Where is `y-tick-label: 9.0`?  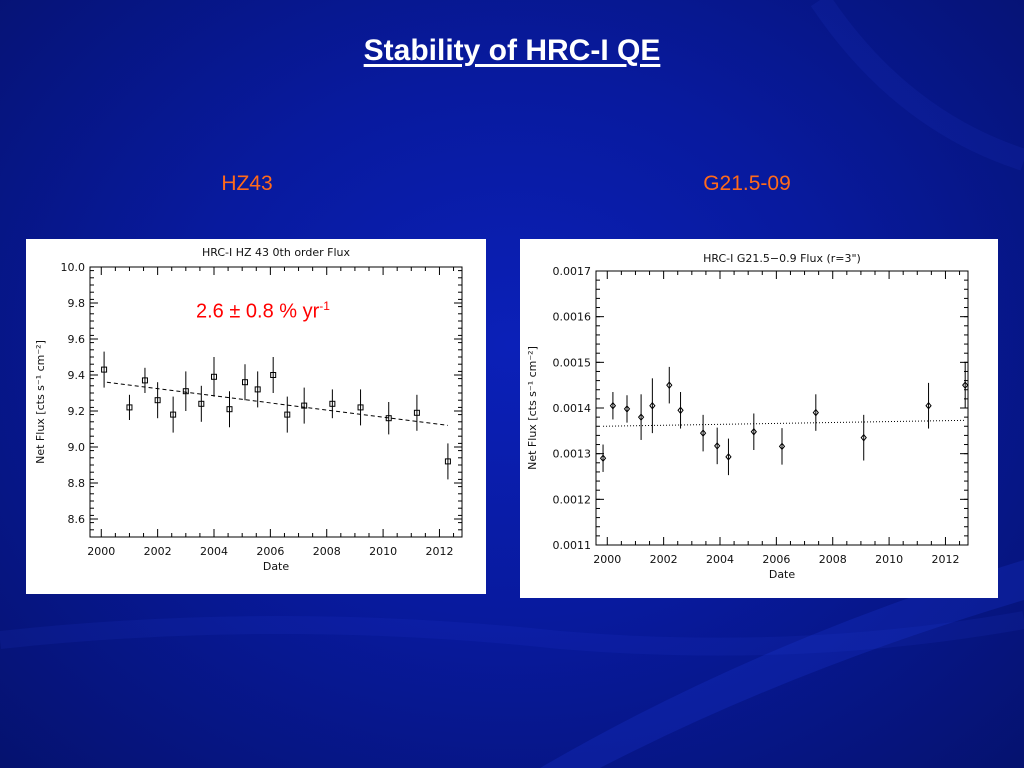 y-tick-label: 9.0 is located at coordinates (77, 447).